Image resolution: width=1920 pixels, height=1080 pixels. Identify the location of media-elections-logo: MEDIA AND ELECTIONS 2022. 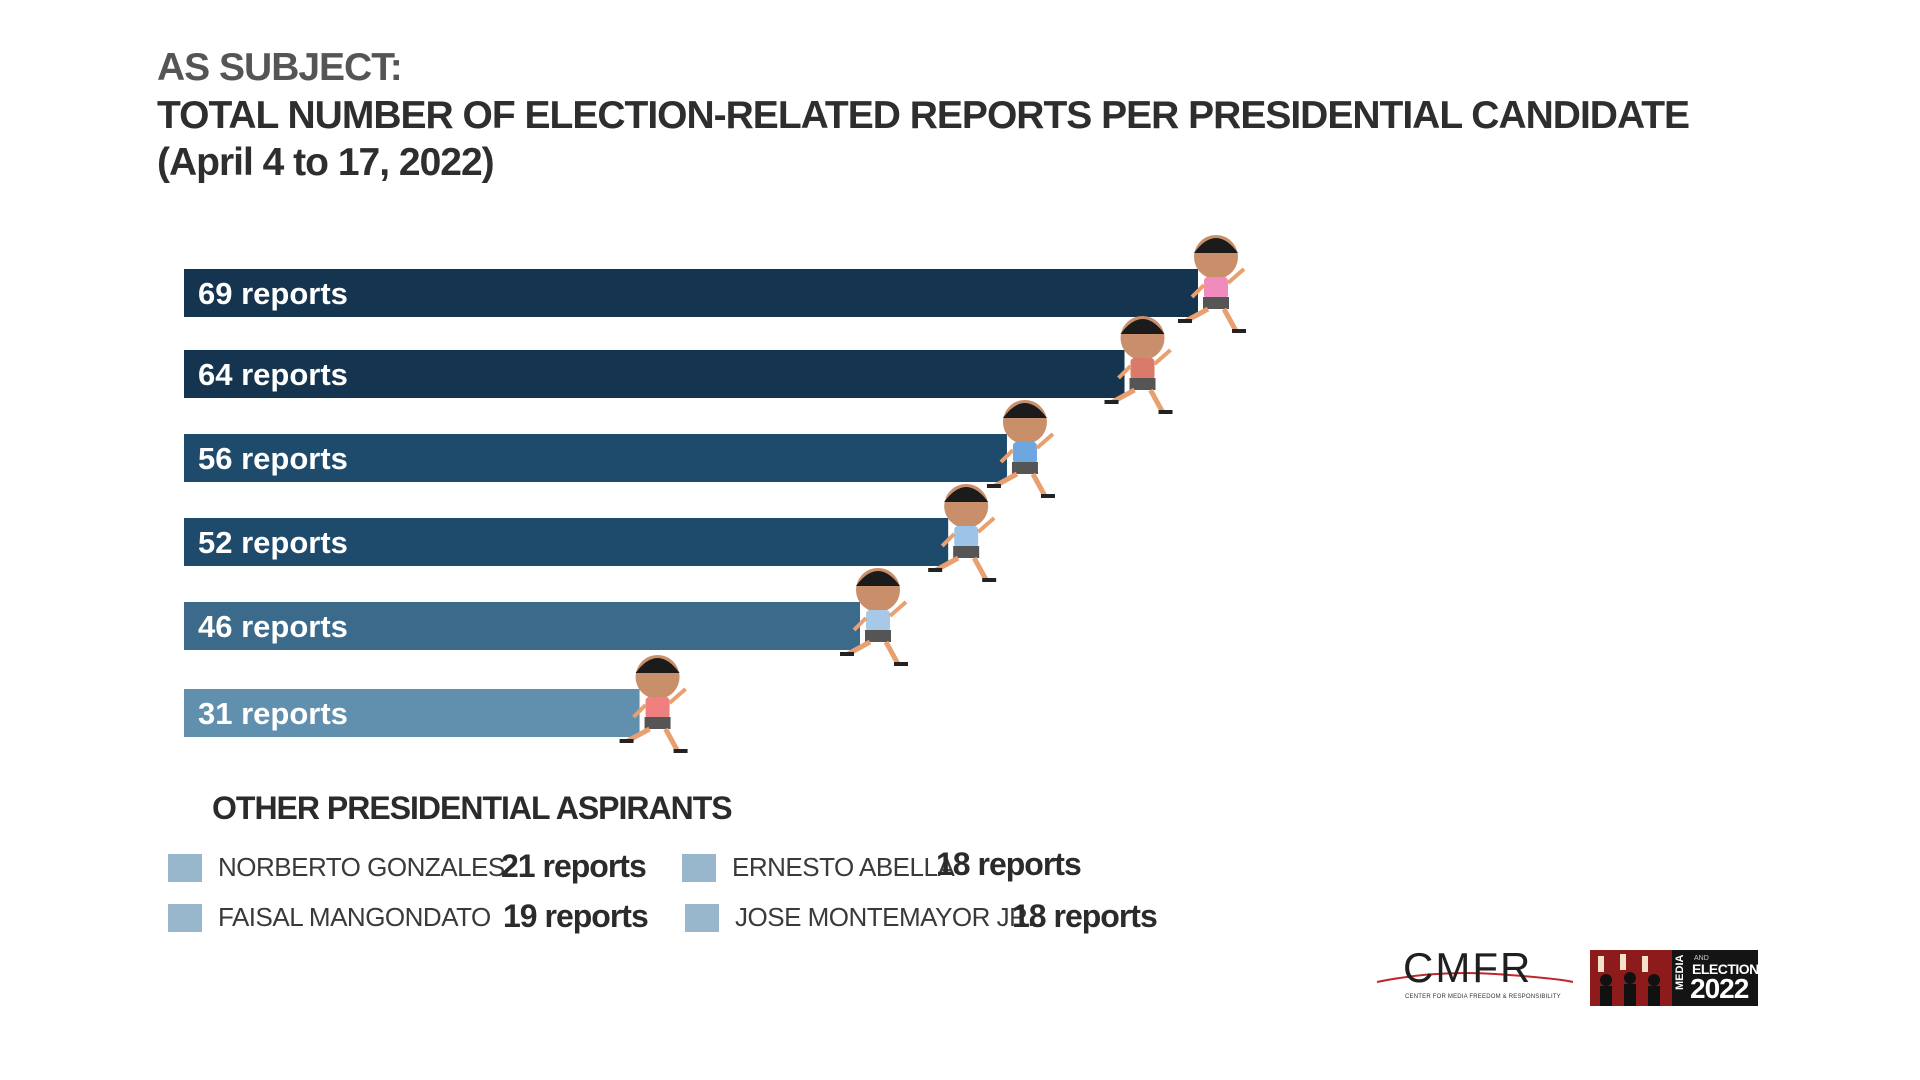
(1674, 978).